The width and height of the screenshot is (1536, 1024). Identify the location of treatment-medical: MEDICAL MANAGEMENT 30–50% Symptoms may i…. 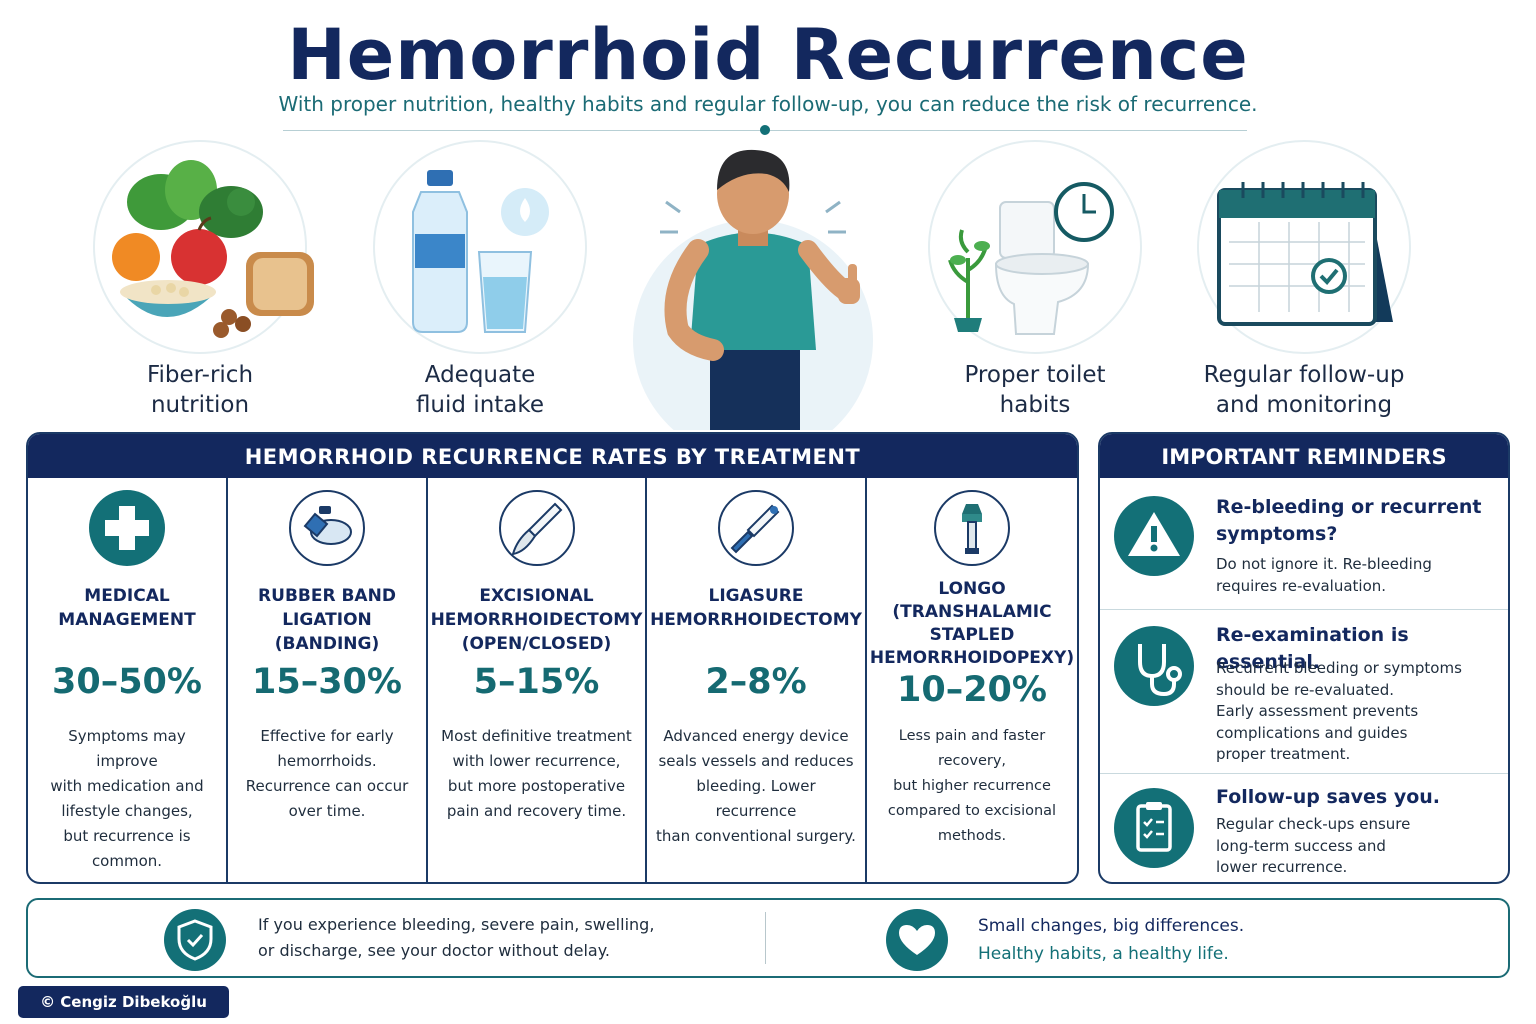
(128, 680).